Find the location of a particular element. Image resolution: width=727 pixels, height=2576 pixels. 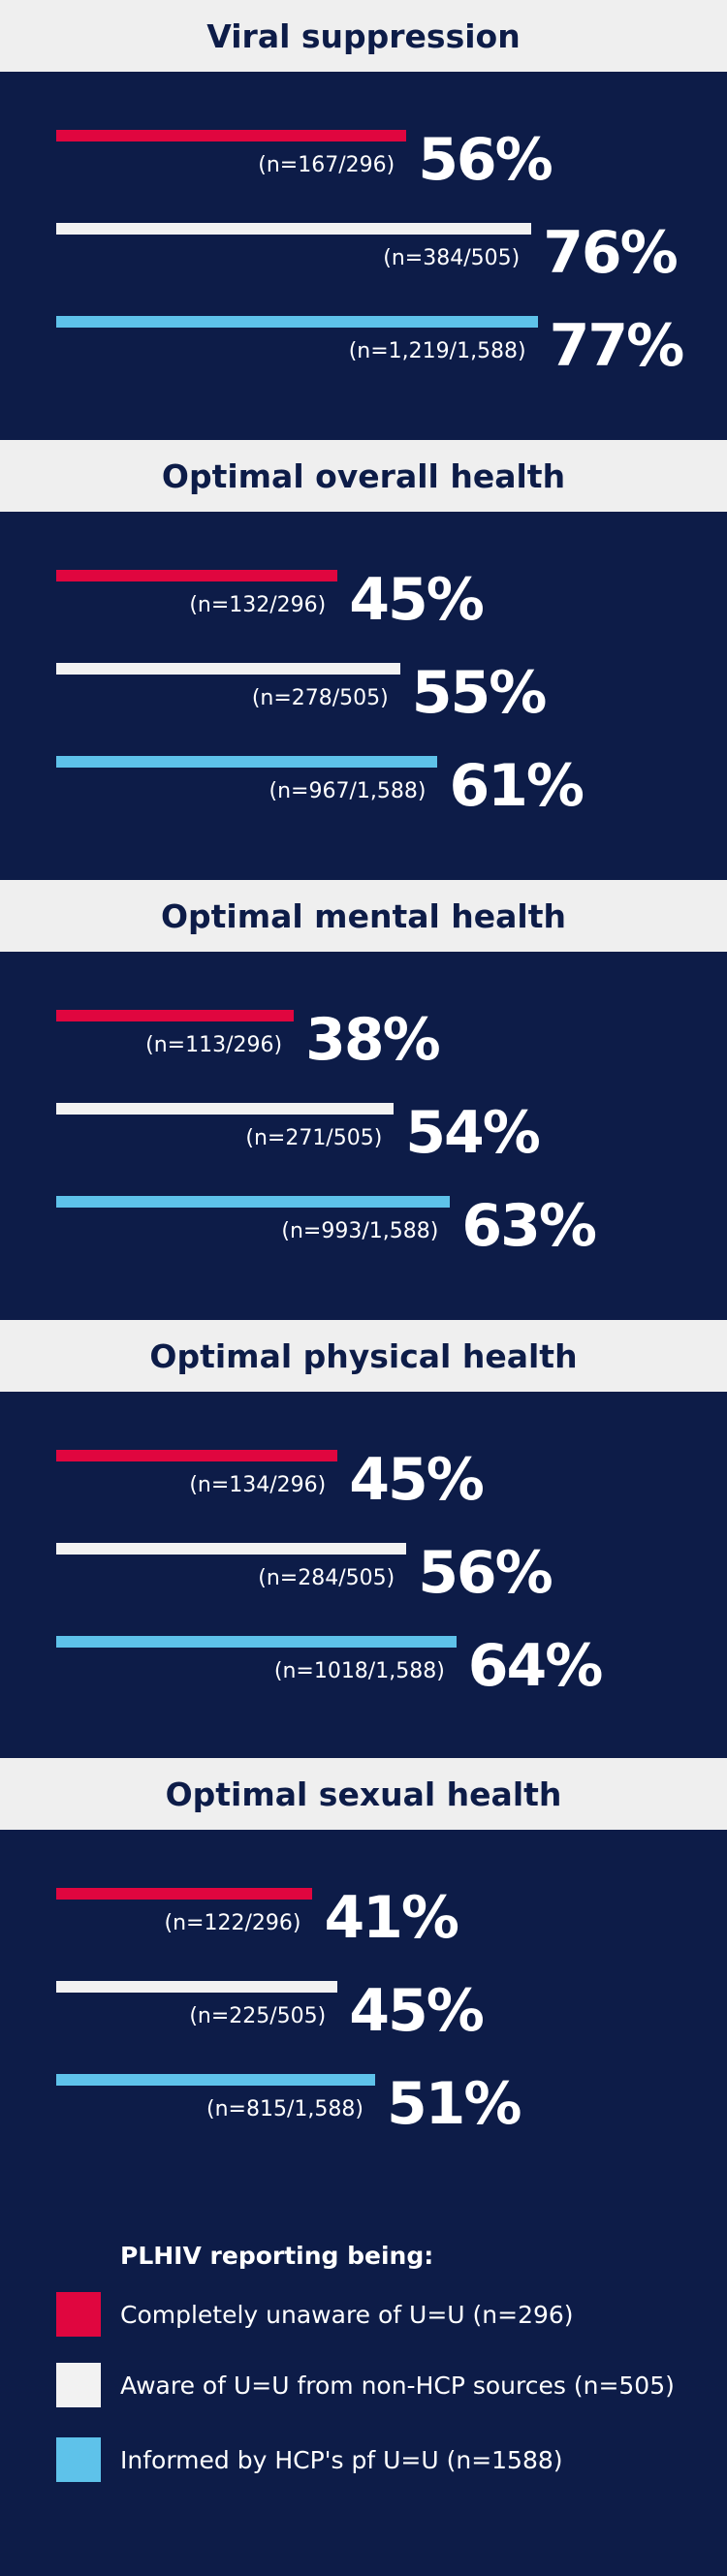

panel-title: Viral suppression is located at coordinates (363, 36).